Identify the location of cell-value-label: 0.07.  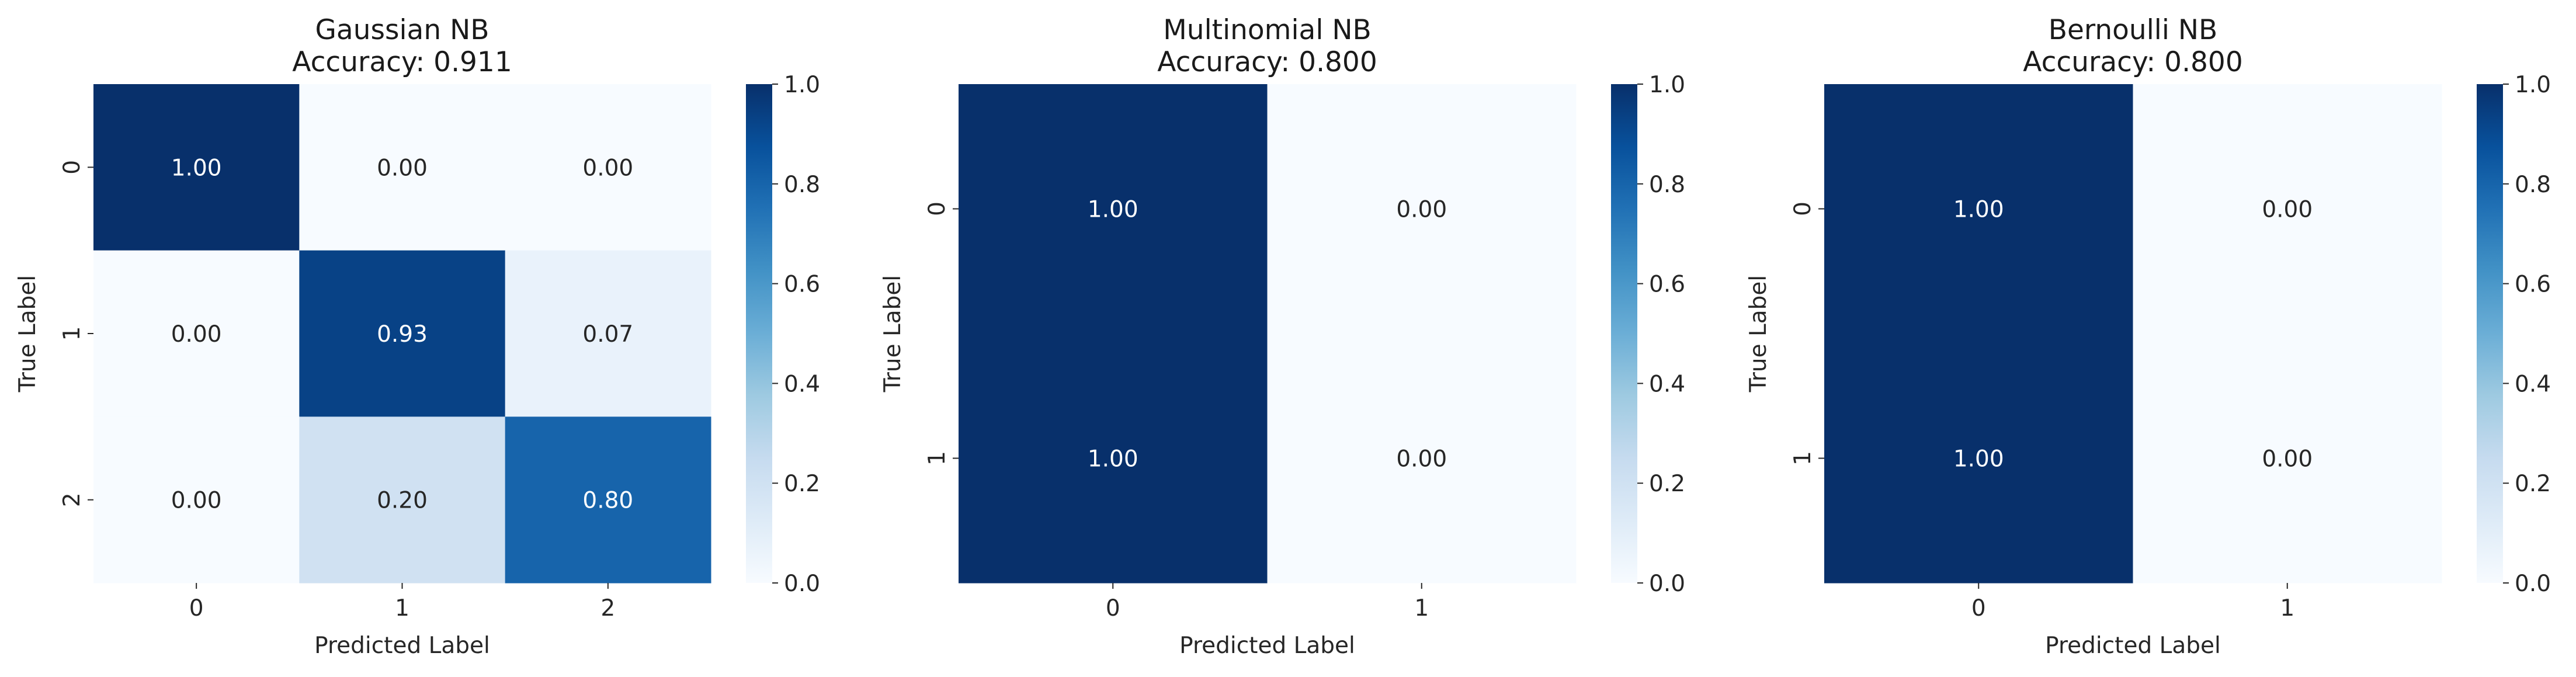
(607, 334).